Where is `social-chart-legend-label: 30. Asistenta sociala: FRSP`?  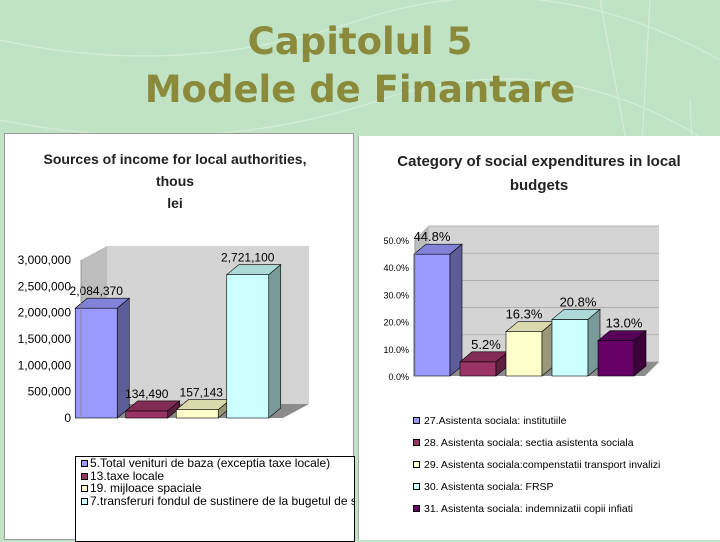 social-chart-legend-label: 30. Asistenta sociala: FRSP is located at coordinates (489, 487).